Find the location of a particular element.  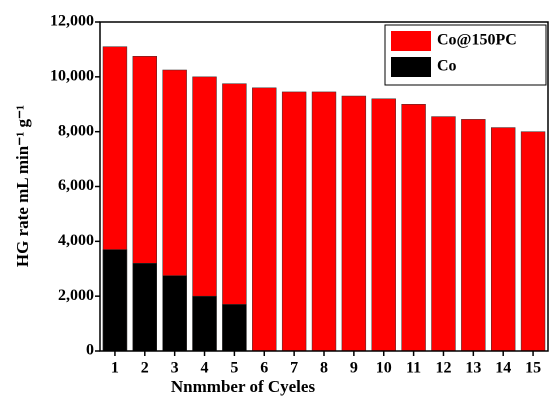

x-tick-label: 13 is located at coordinates (473, 368).